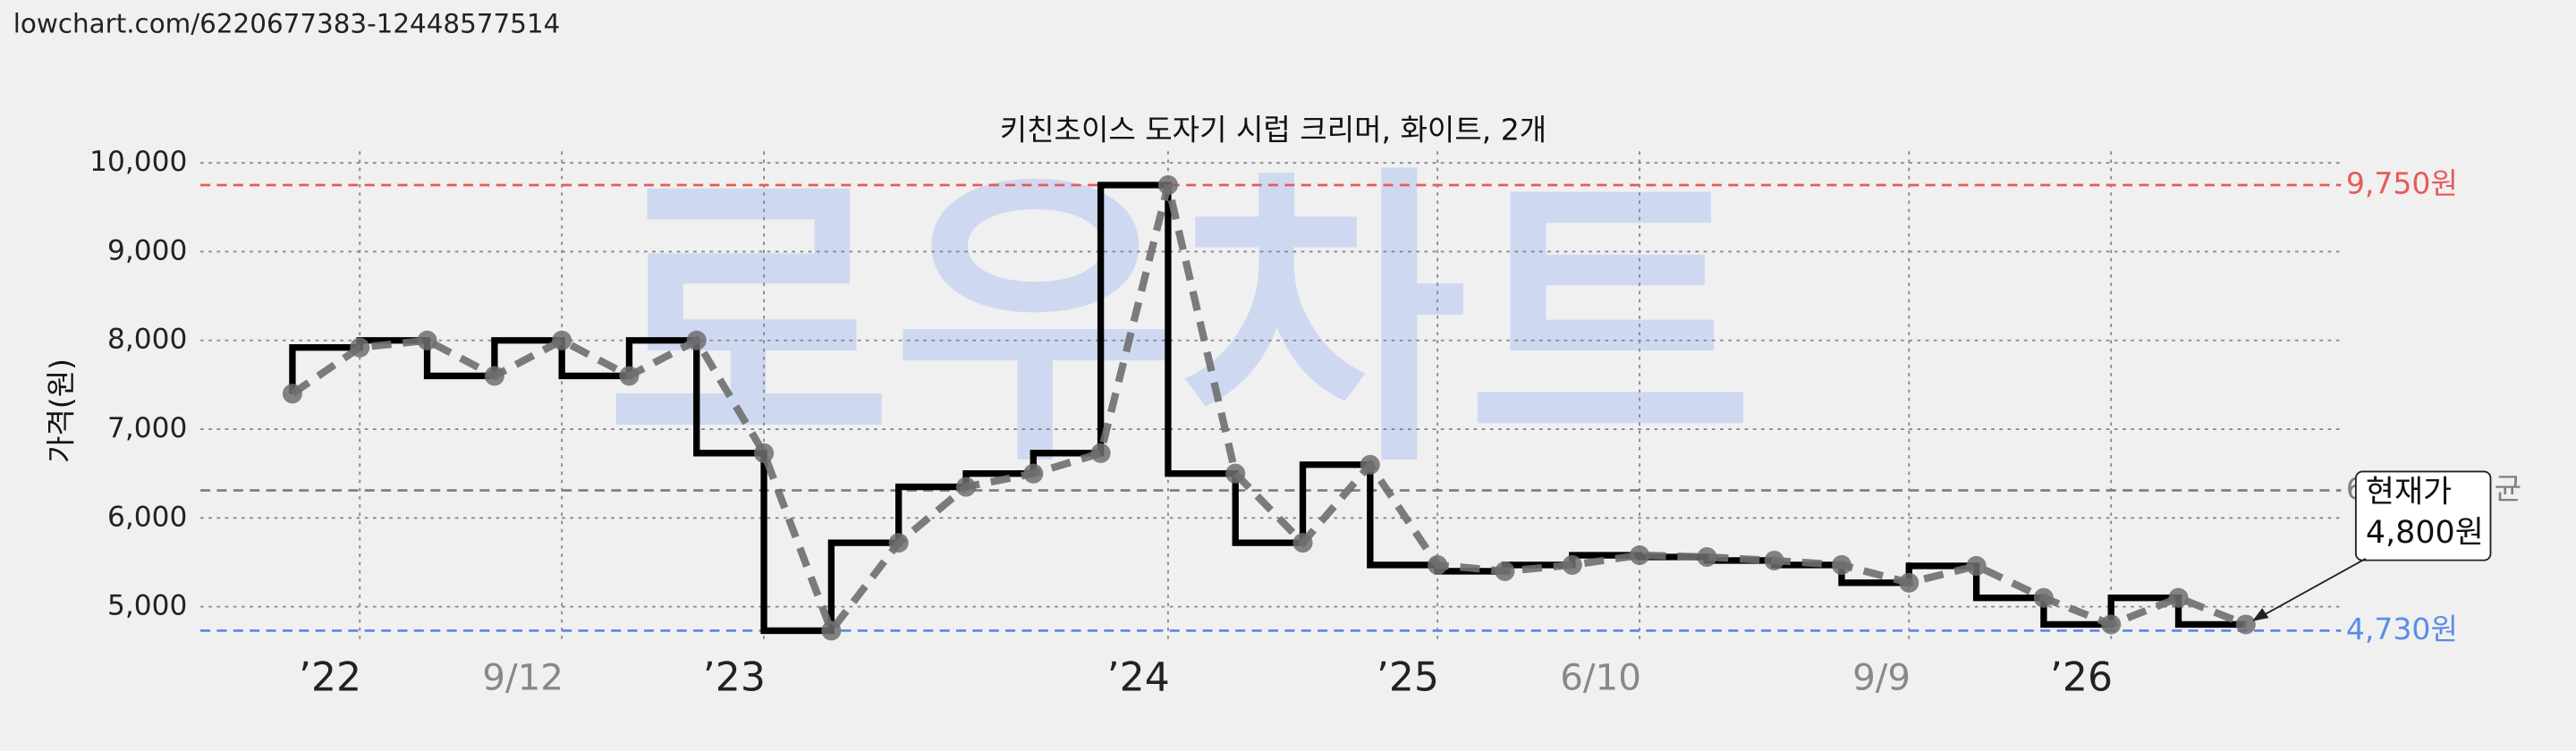 The height and width of the screenshot is (751, 2576). I want to click on y-tick-label: 5,000, so click(147, 606).